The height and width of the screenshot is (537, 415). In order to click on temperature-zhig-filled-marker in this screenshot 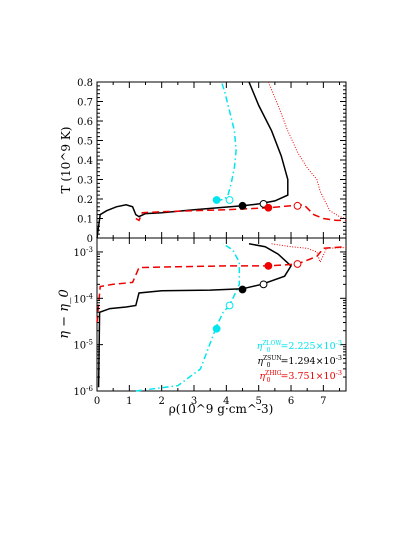, I will do `click(268, 207)`.